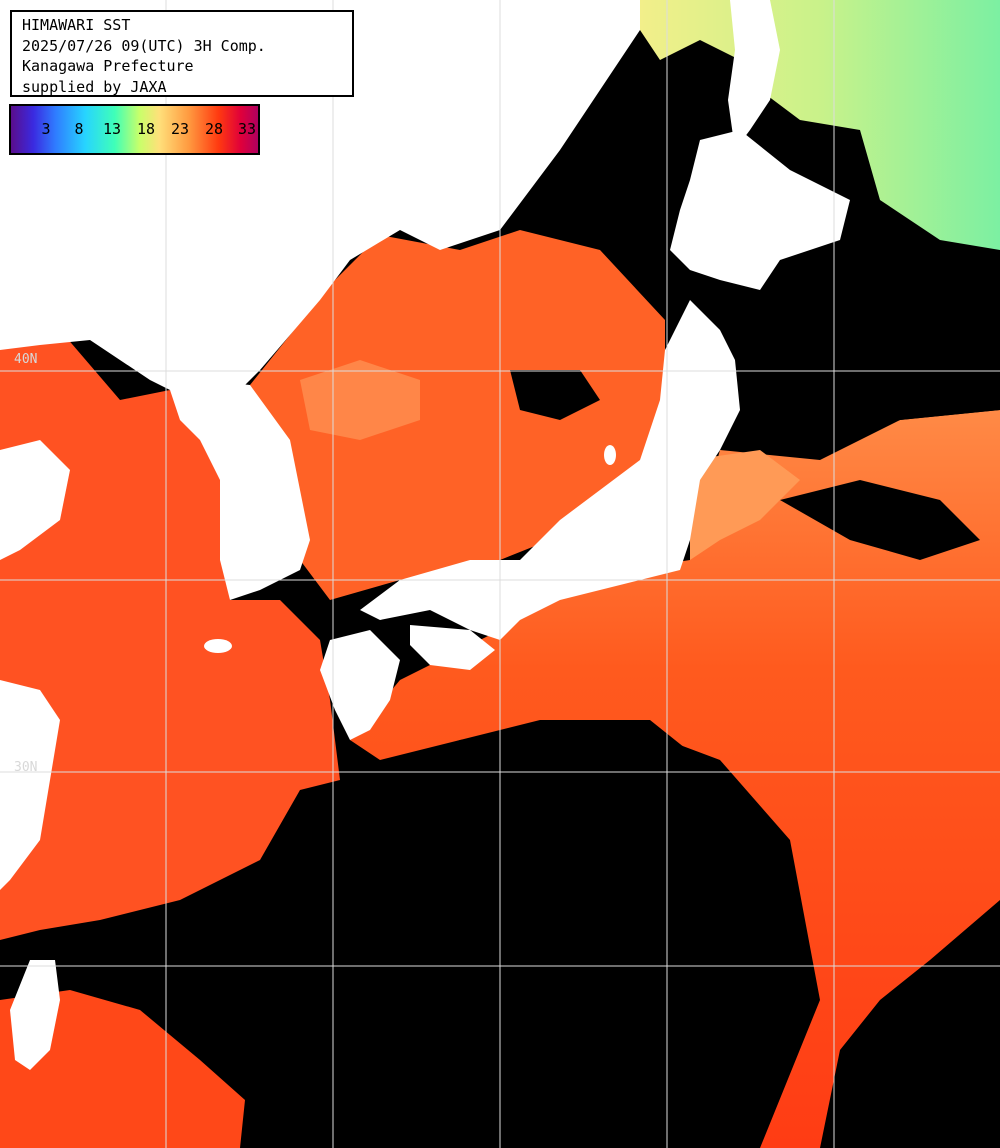 The width and height of the screenshot is (1000, 1148). Describe the element at coordinates (76, 25) in the screenshot. I see `product-title: HIMAWARI SST` at that location.